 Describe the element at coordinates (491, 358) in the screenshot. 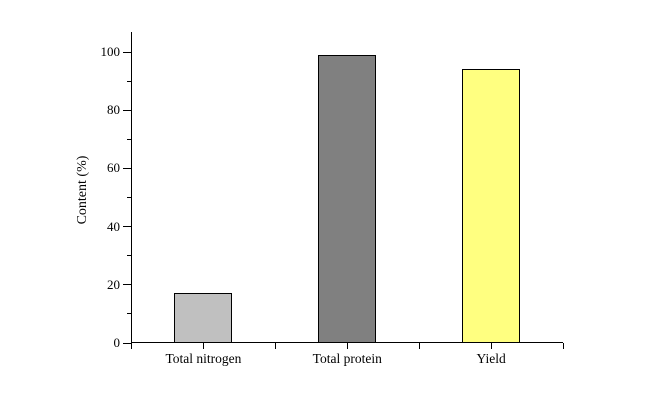

I see `x-category-label: Yield` at that location.